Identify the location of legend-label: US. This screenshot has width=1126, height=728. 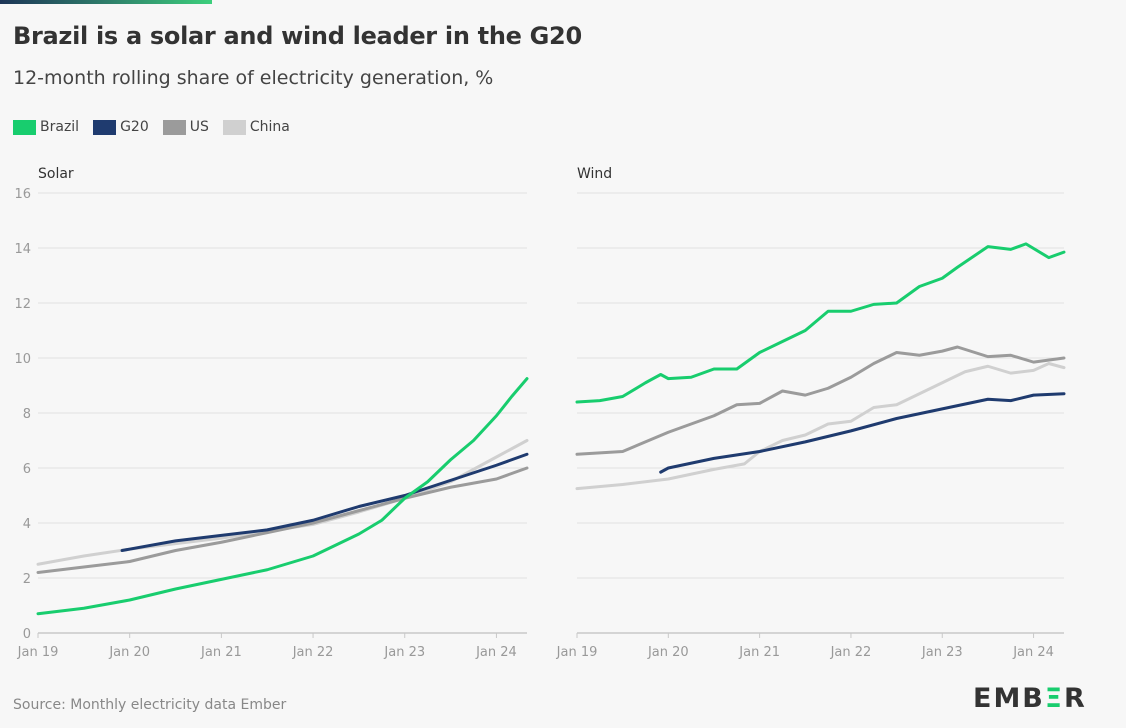
(199, 127).